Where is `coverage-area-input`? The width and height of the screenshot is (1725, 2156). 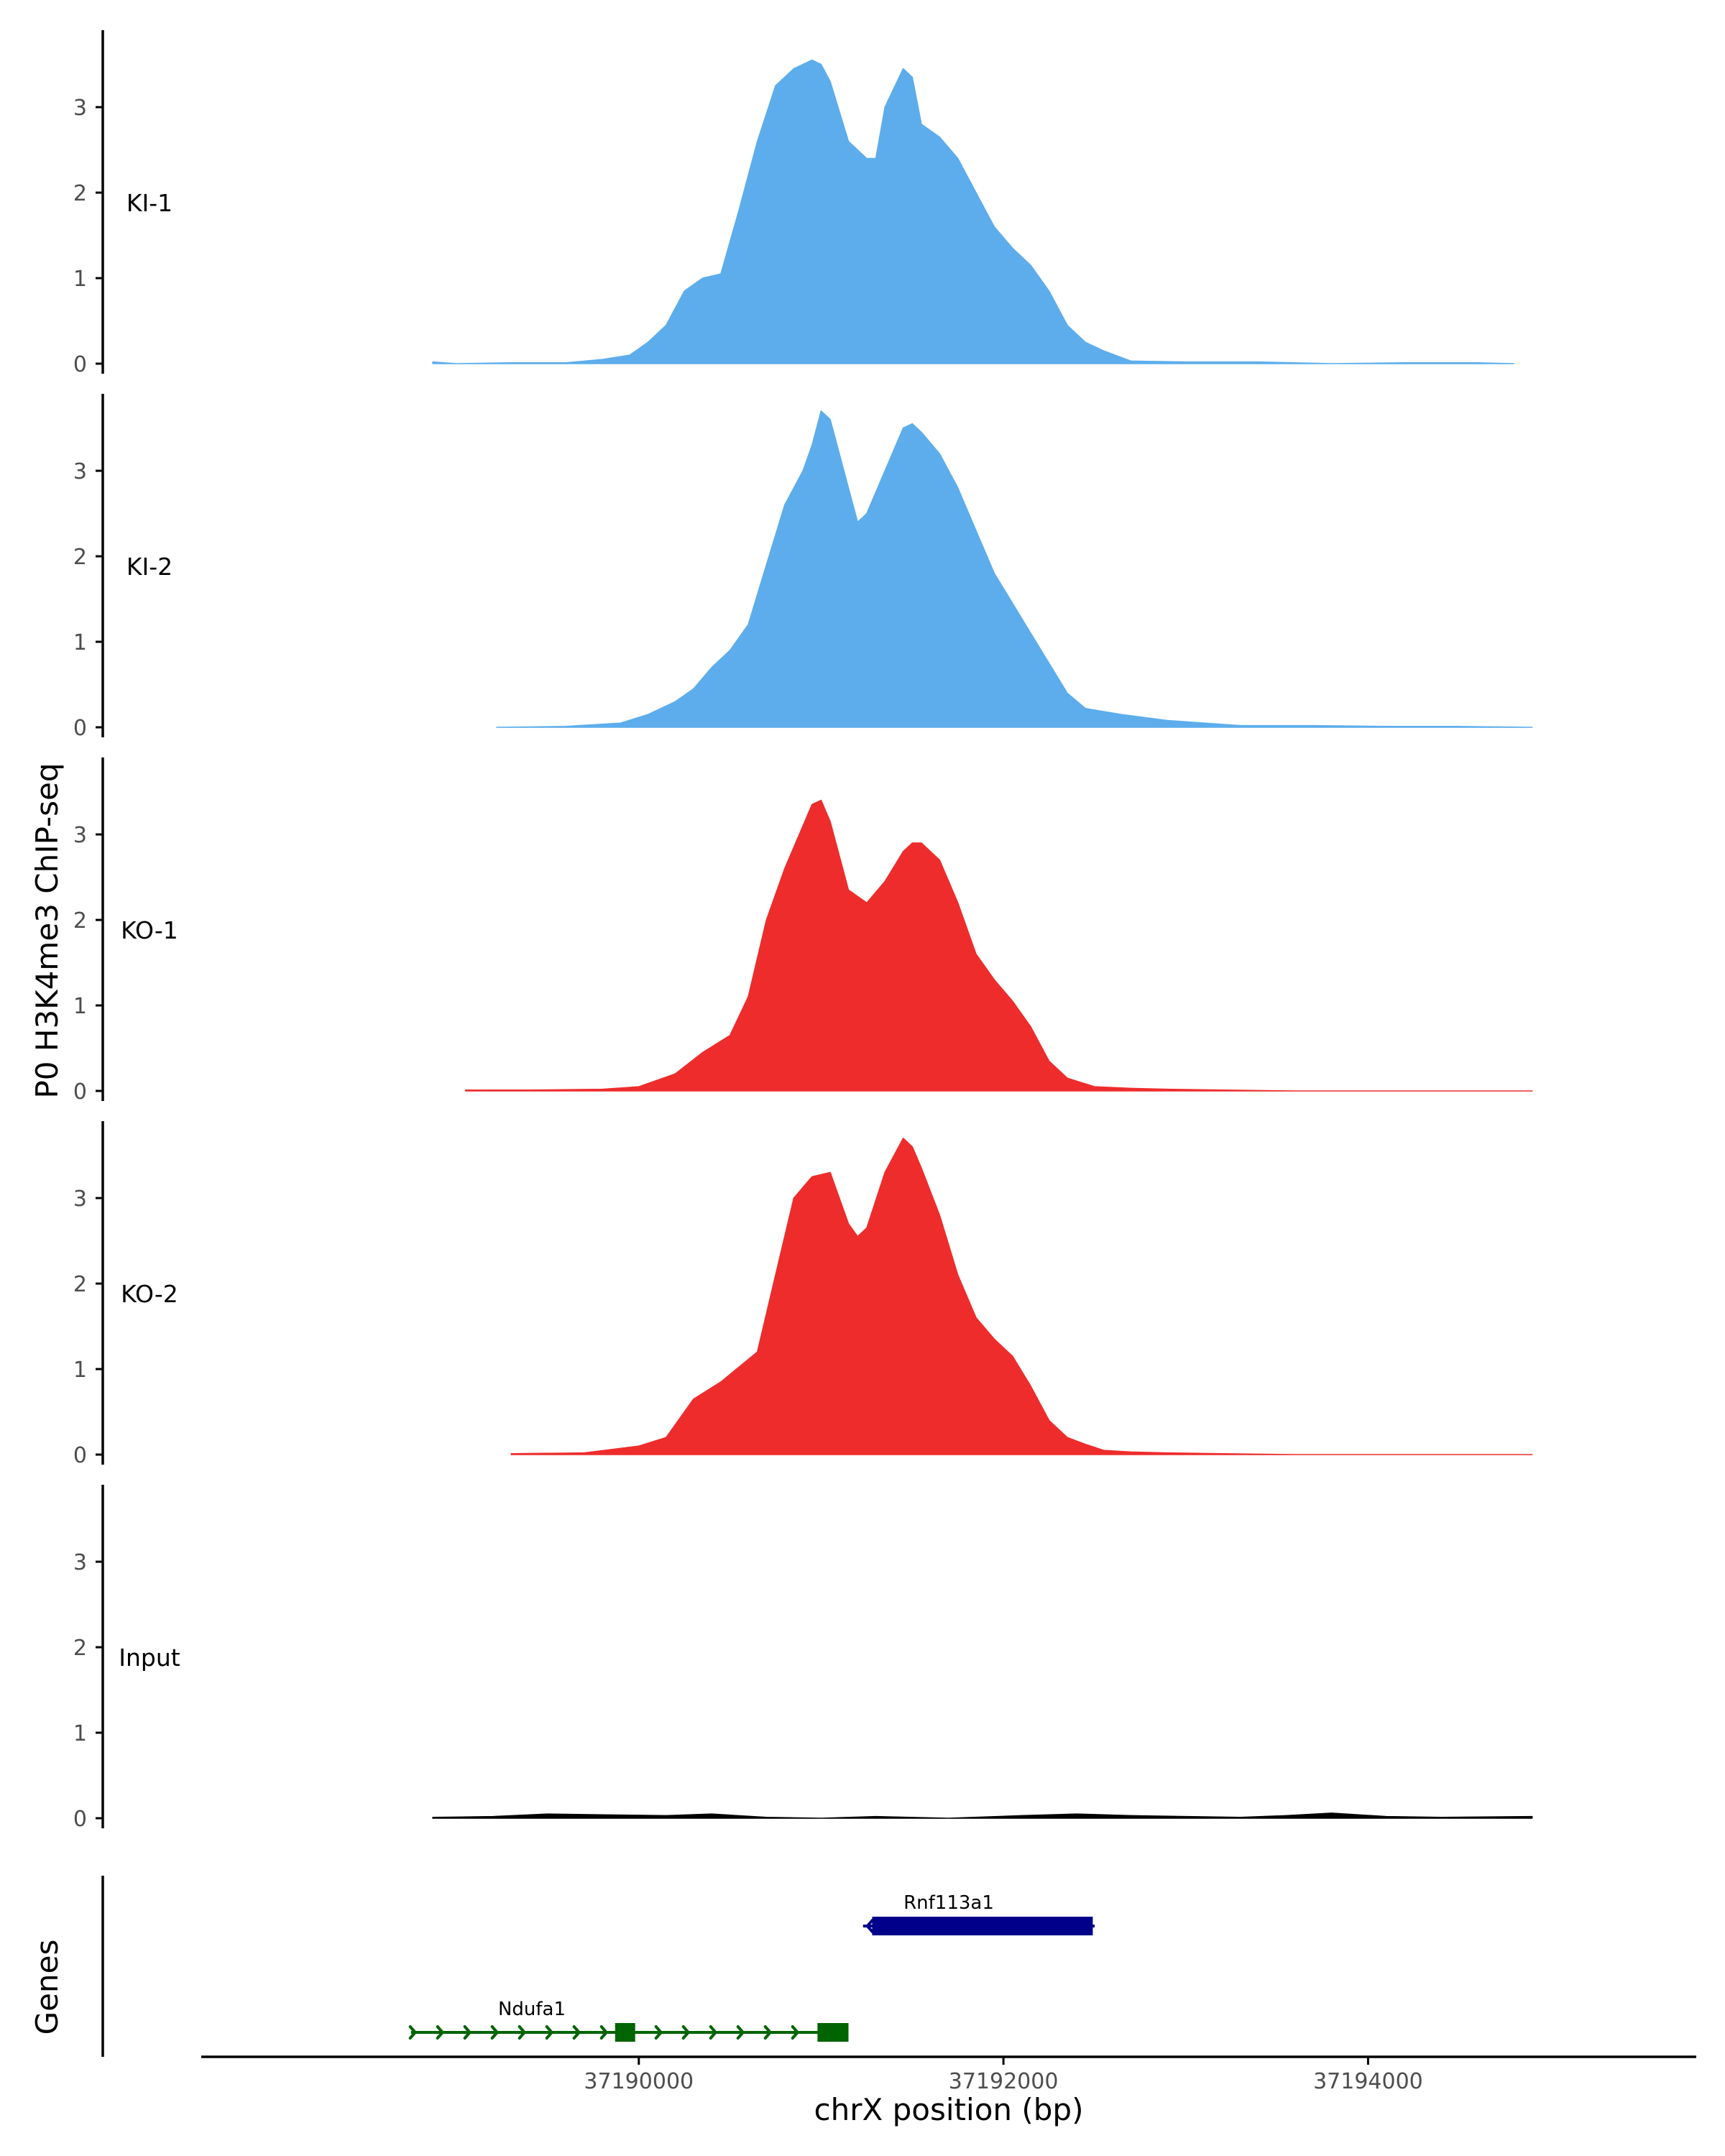 coverage-area-input is located at coordinates (982, 1816).